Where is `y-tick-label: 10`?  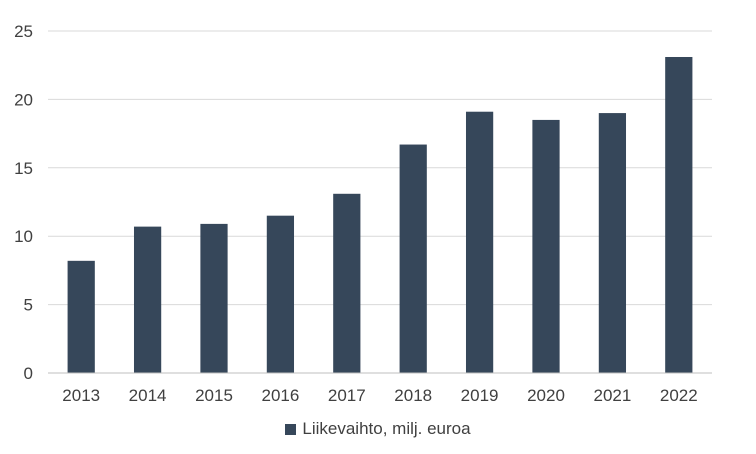 y-tick-label: 10 is located at coordinates (23, 236).